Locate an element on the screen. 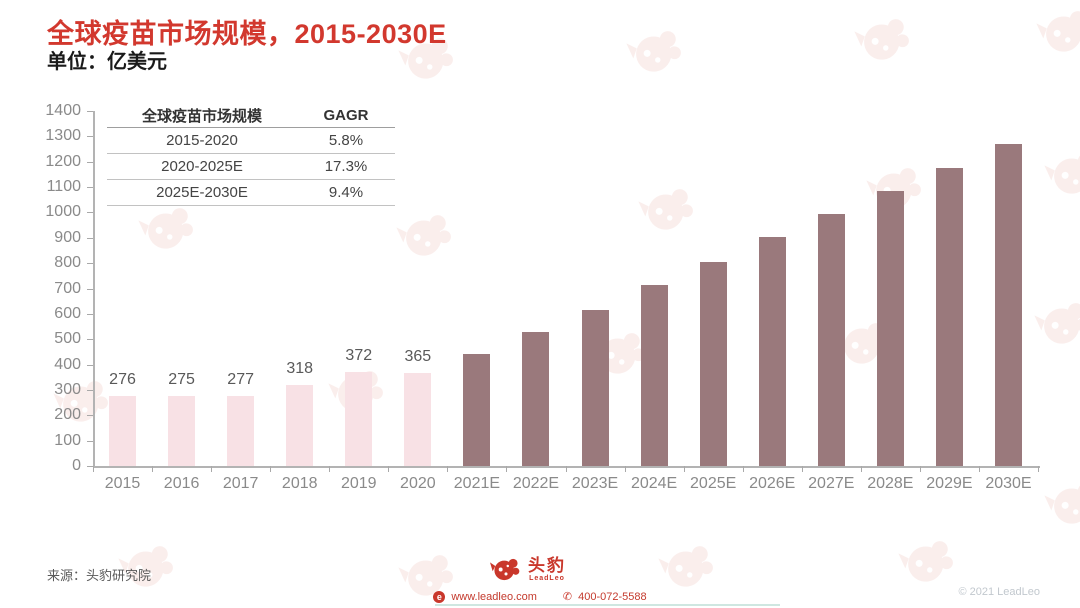 This screenshot has height=608, width=1080. y-axis-label: 0 is located at coordinates (76, 465).